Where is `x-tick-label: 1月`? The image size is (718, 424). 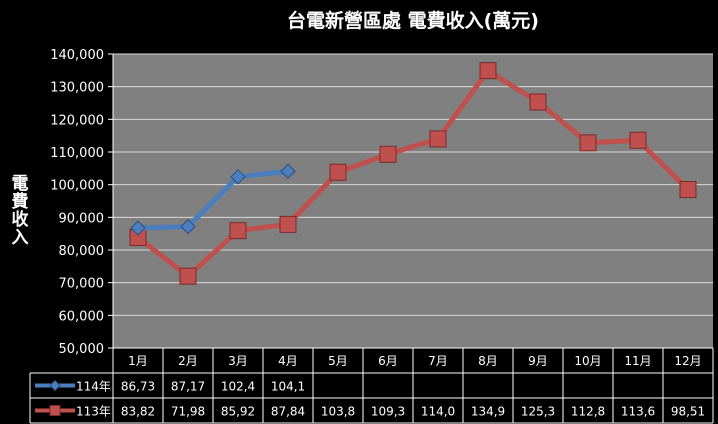 x-tick-label: 1月 is located at coordinates (138, 361).